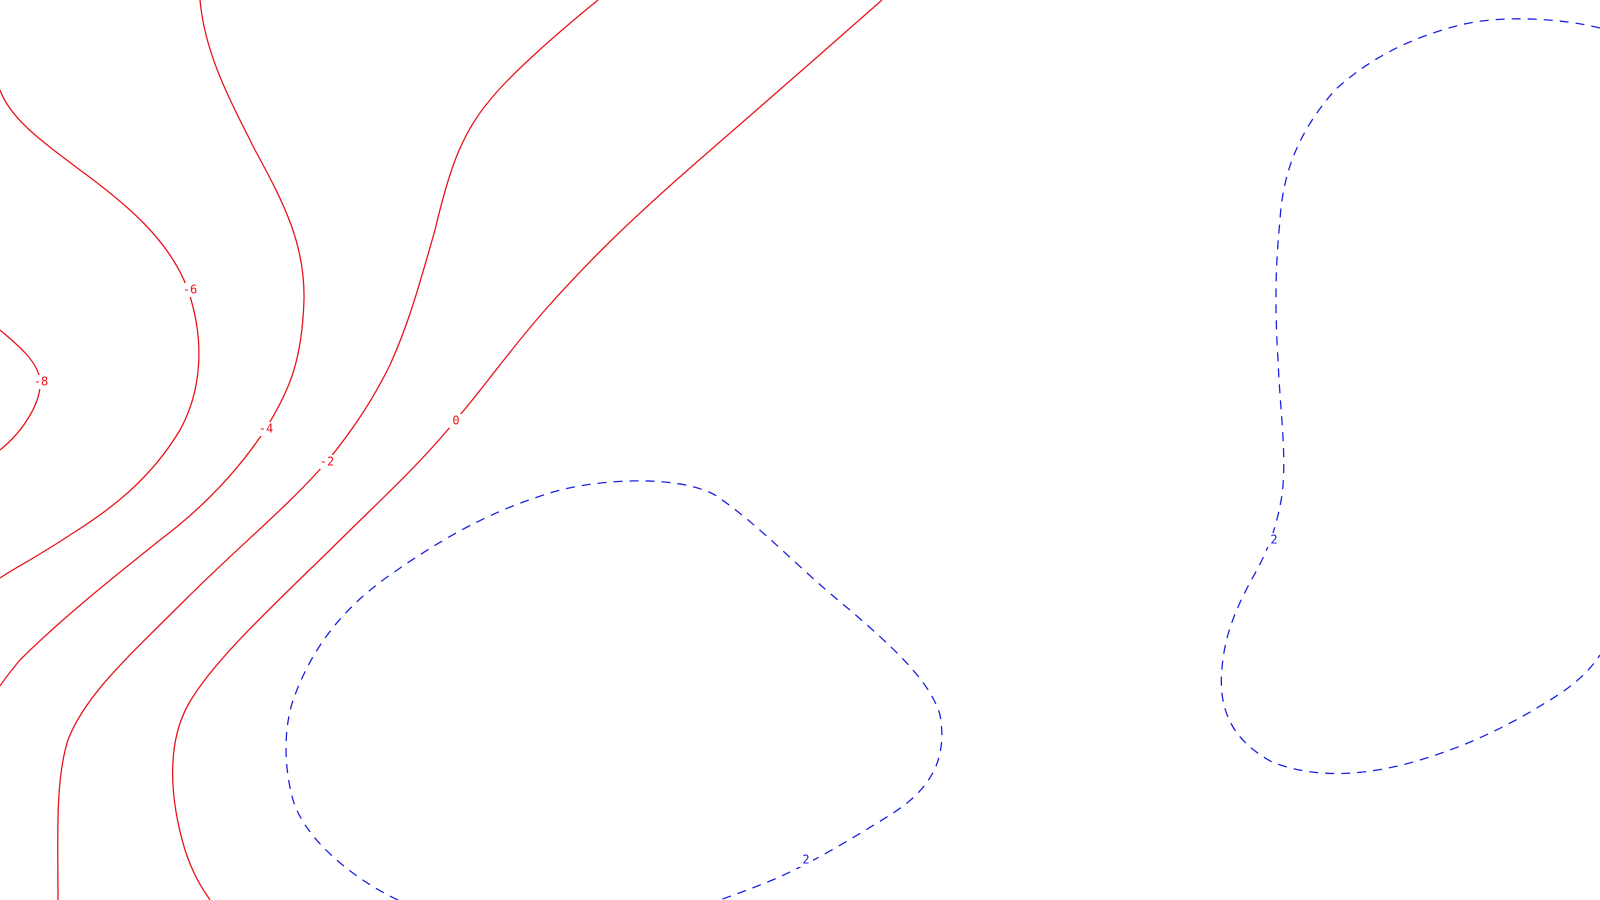  I want to click on contour-label: -2, so click(327, 462).